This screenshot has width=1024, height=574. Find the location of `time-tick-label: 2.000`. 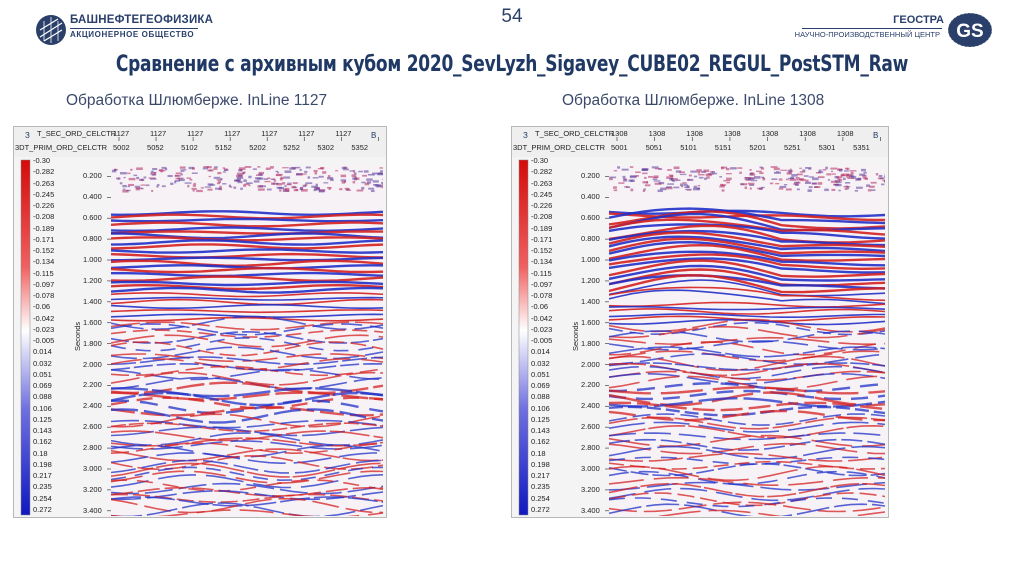

time-tick-label: 2.000 is located at coordinates (590, 364).